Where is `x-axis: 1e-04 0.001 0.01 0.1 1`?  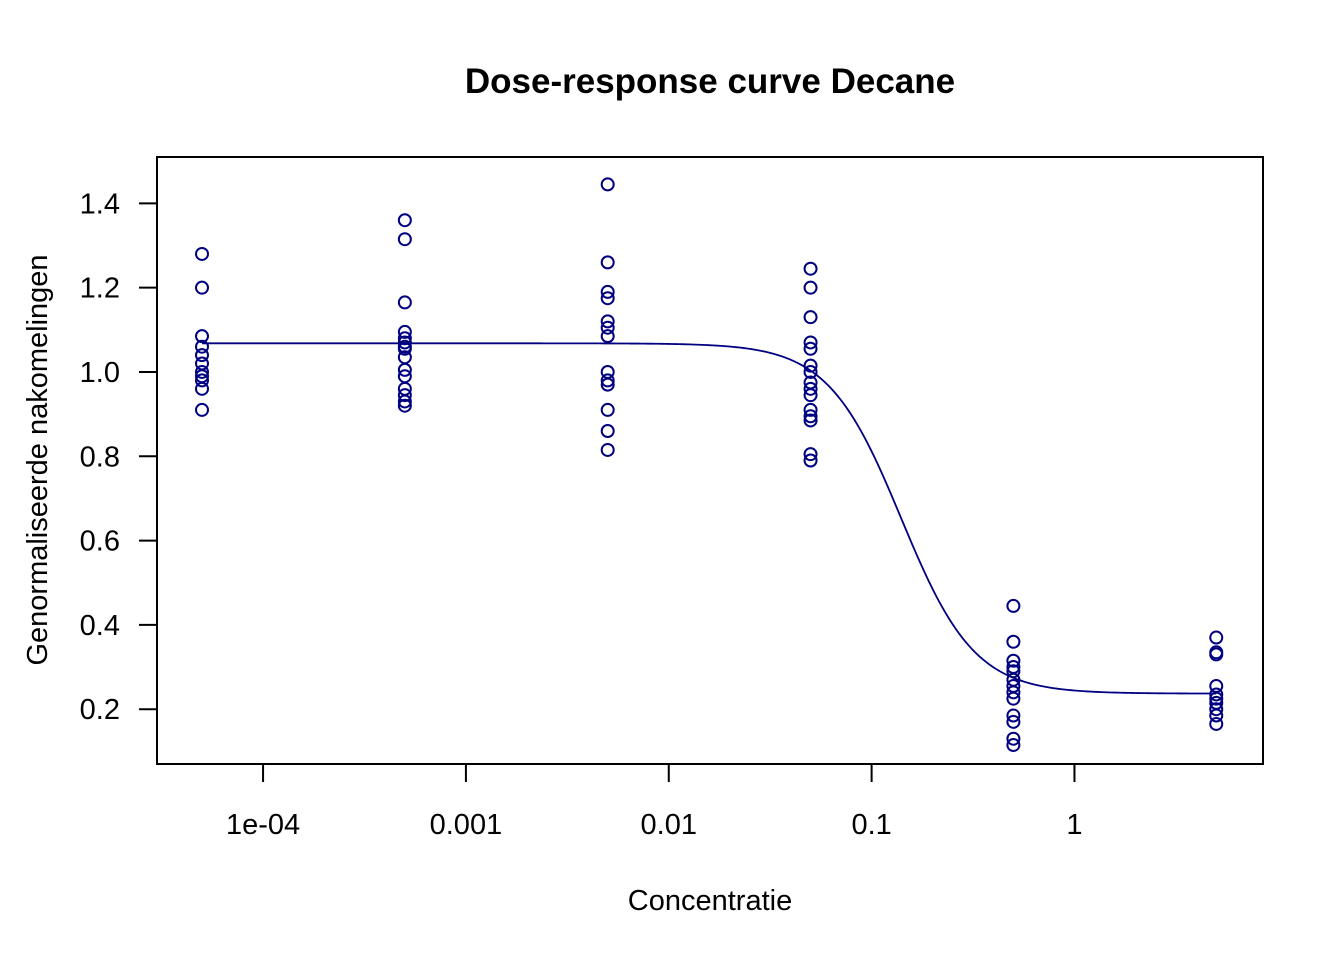
x-axis: 1e-04 0.001 0.01 0.1 1 is located at coordinates (654, 802).